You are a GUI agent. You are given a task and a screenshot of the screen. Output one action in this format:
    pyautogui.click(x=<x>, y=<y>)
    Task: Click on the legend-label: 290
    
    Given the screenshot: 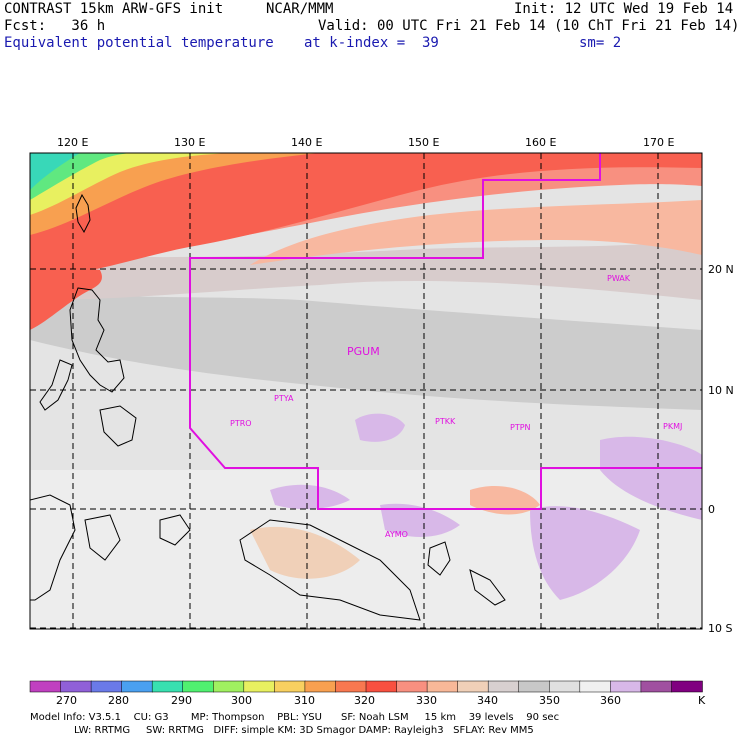 What is the action you would take?
    pyautogui.click(x=181, y=700)
    